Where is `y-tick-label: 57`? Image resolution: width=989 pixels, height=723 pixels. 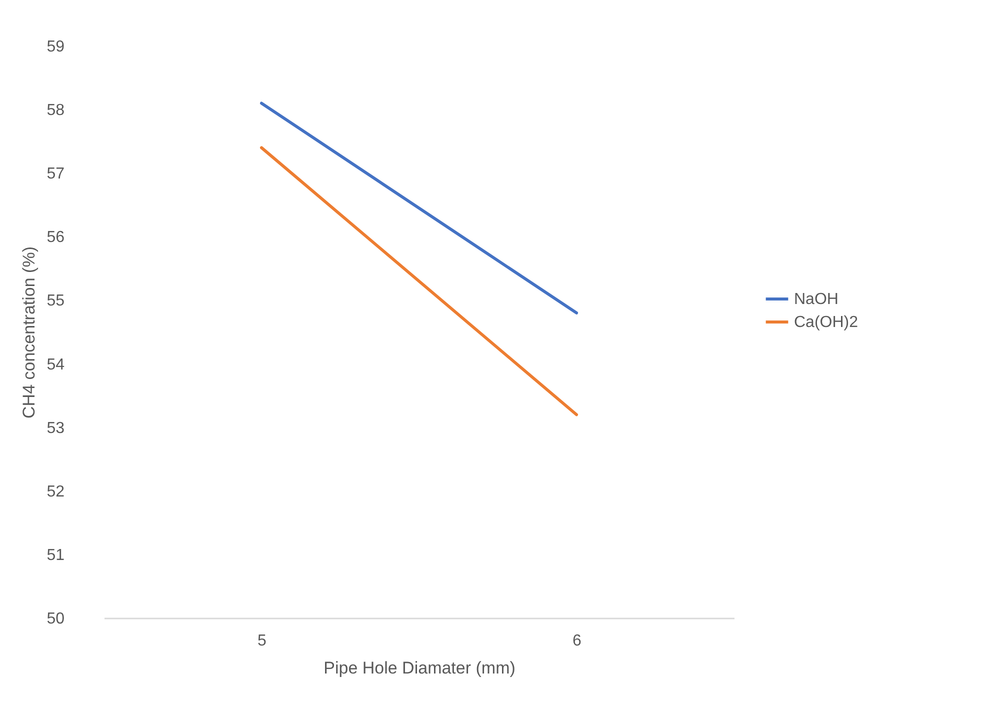 y-tick-label: 57 is located at coordinates (55, 174).